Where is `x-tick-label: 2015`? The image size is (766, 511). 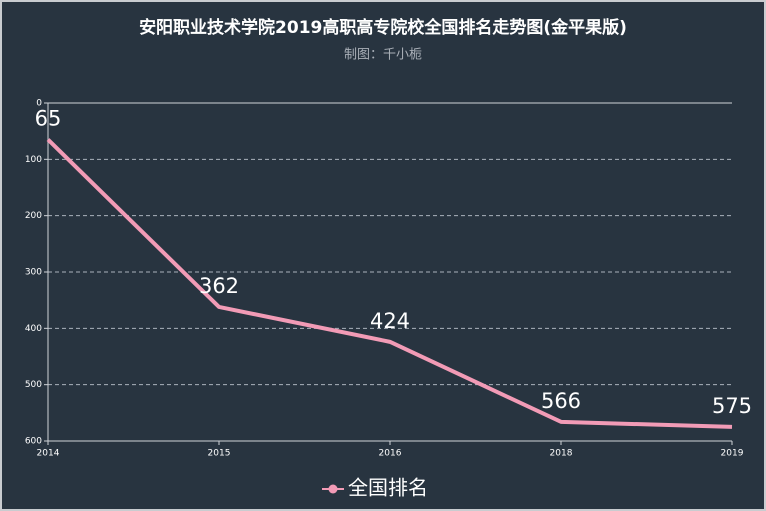 x-tick-label: 2015 is located at coordinates (219, 454).